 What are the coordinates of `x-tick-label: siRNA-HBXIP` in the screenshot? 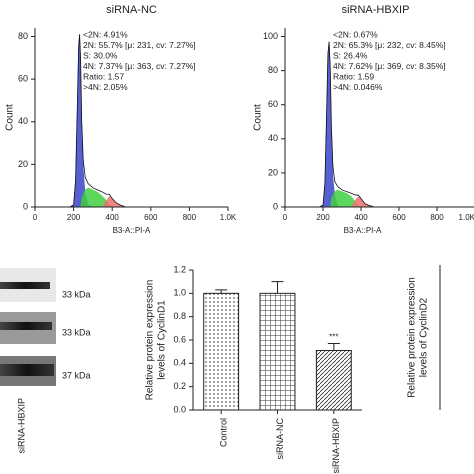 It's located at (336, 446).